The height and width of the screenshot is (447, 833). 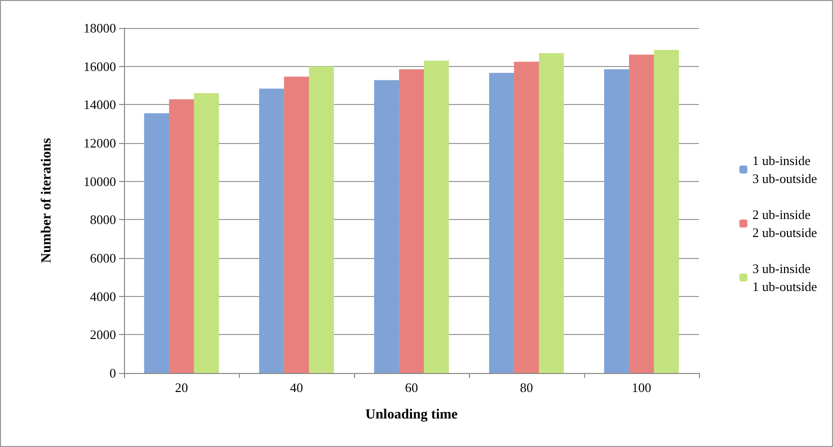 I want to click on x-tick-label: 20, so click(x=181, y=387).